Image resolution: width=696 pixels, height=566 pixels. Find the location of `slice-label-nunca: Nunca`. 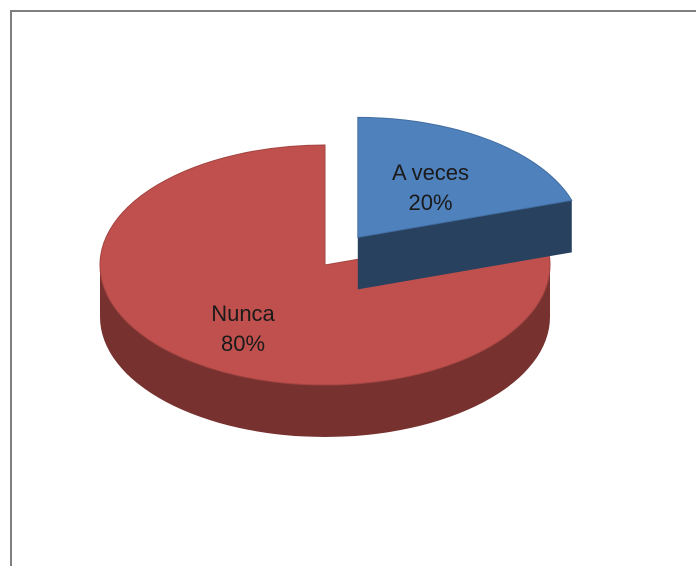

slice-label-nunca: Nunca is located at coordinates (243, 313).